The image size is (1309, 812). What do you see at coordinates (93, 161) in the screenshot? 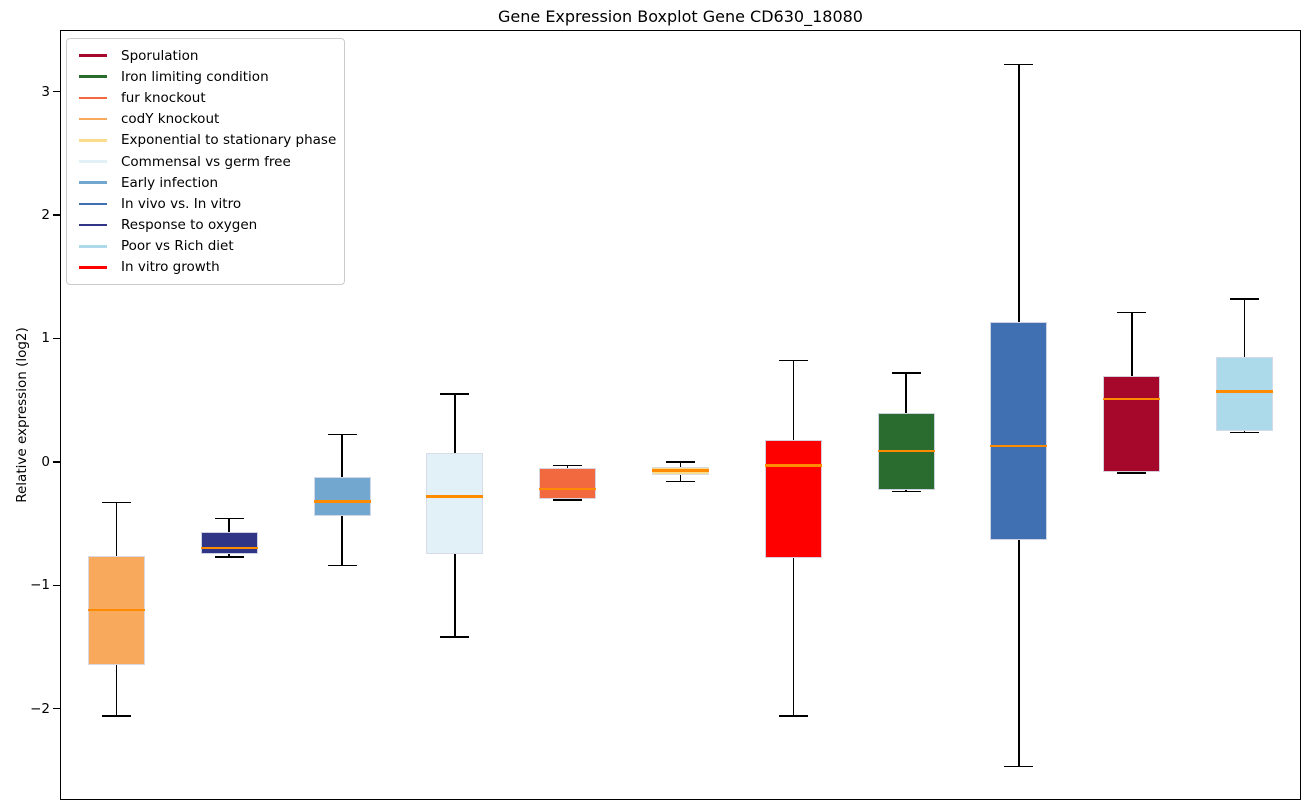
I see `legend-swatch-commensal-vs-germ-free` at bounding box center [93, 161].